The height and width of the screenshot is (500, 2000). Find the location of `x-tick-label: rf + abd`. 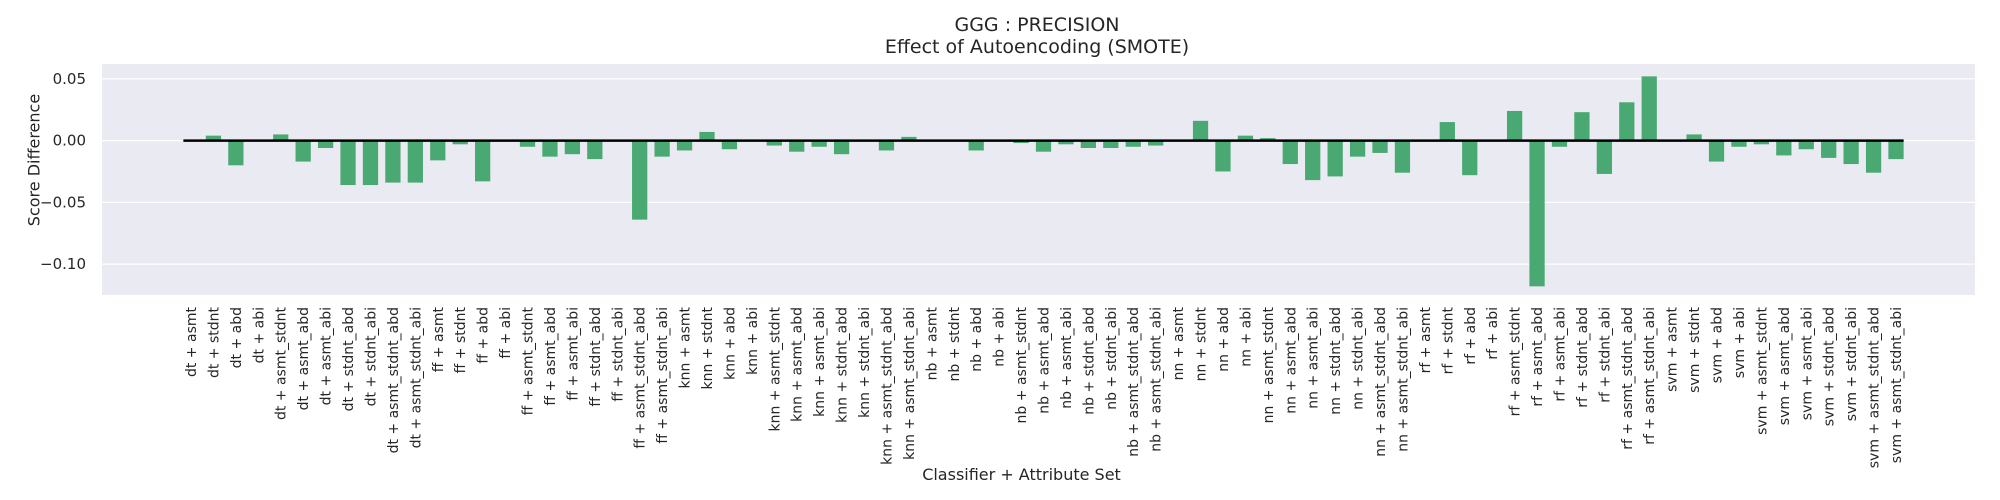

x-tick-label: rf + abd is located at coordinates (1471, 336).